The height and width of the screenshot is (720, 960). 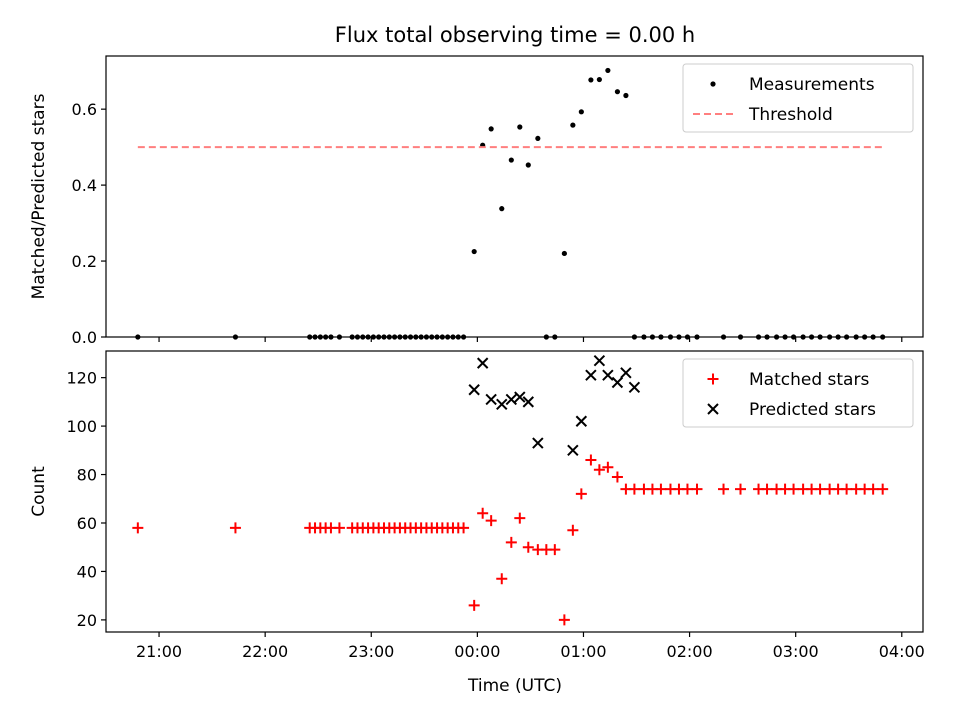 What do you see at coordinates (87, 475) in the screenshot?
I see `y-tick-label: 80` at bounding box center [87, 475].